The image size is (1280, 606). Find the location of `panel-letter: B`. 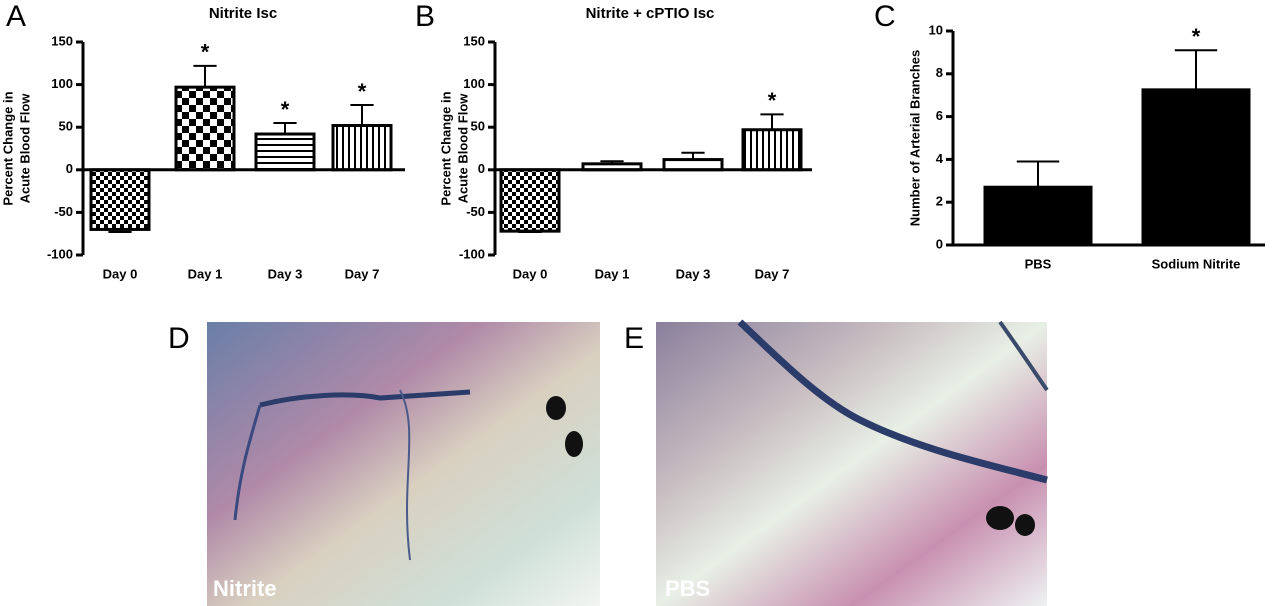

panel-letter: B is located at coordinates (425, 16).